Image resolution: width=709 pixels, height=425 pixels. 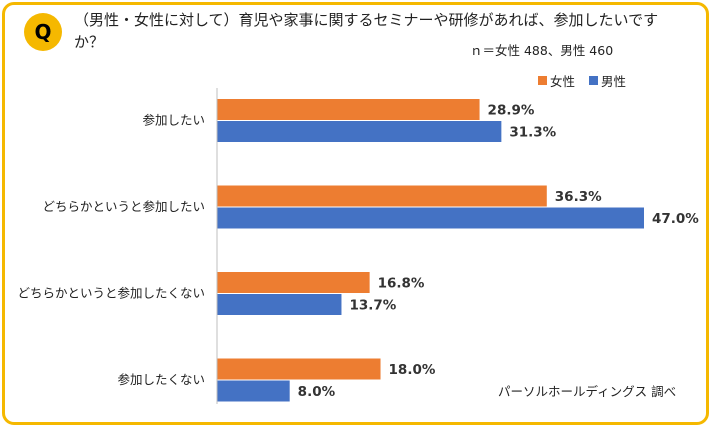 What do you see at coordinates (372, 306) in the screenshot?
I see `data-label-men: 13.7%` at bounding box center [372, 306].